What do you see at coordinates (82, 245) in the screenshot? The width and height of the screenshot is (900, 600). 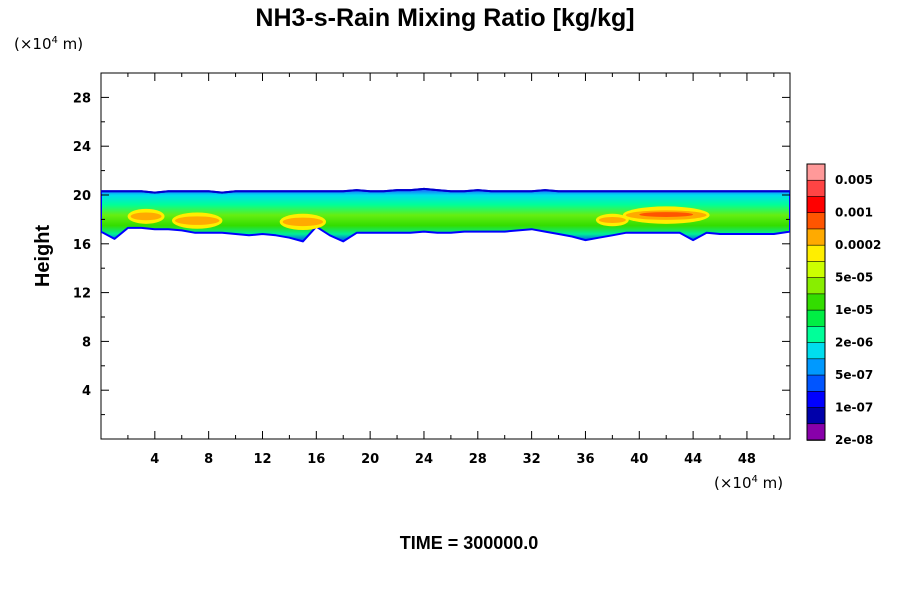 I see `y-tick-label: 16` at bounding box center [82, 245].